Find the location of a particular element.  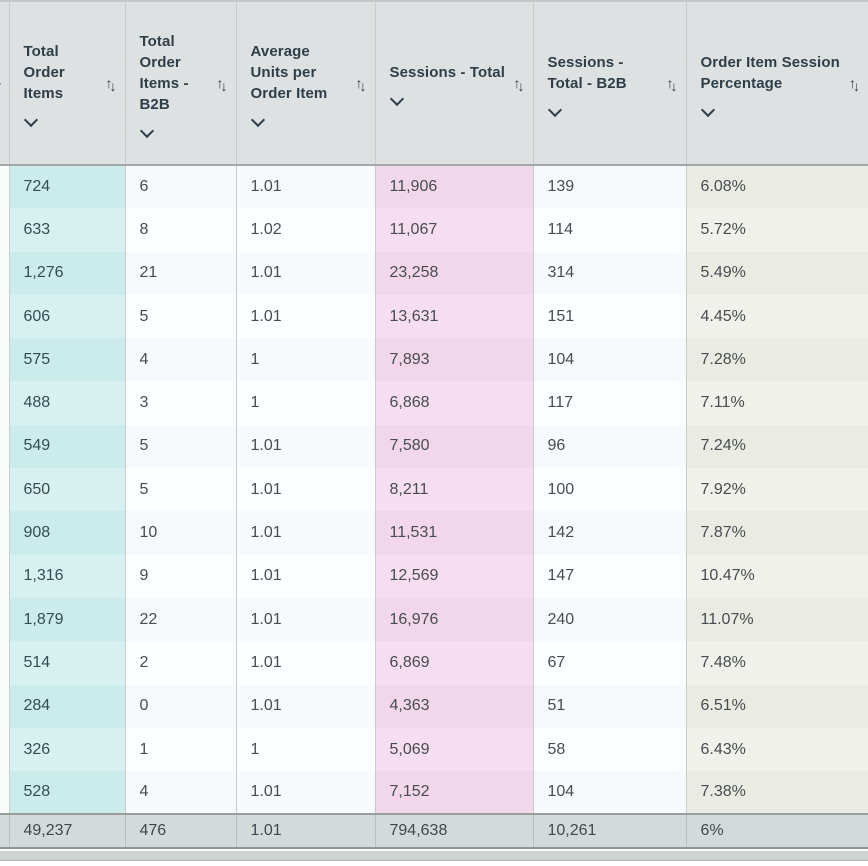

table-row: 633 8 1.02 11,067 114 5.72% is located at coordinates (434, 230).